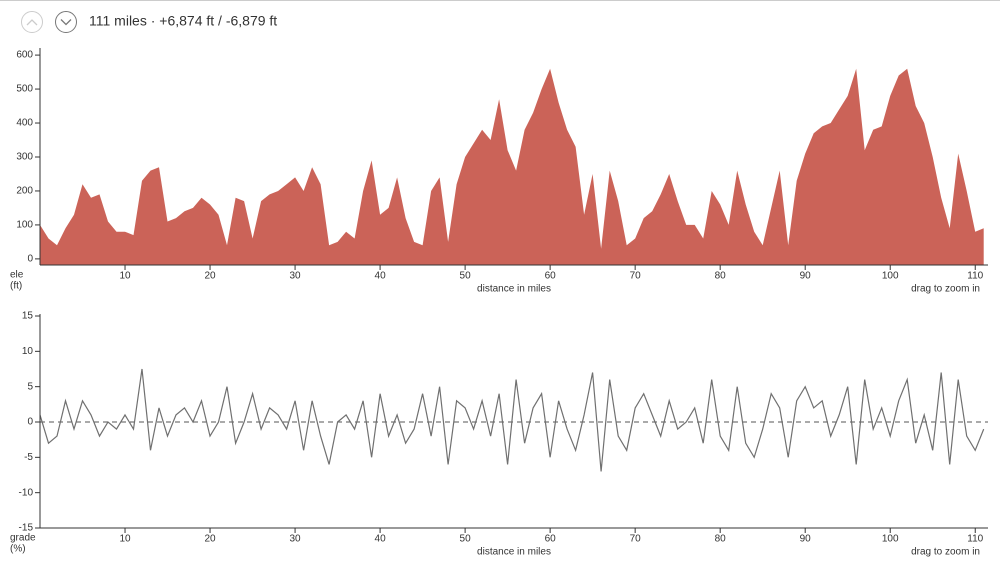  I want to click on y-axis-unit: (%), so click(18, 549).